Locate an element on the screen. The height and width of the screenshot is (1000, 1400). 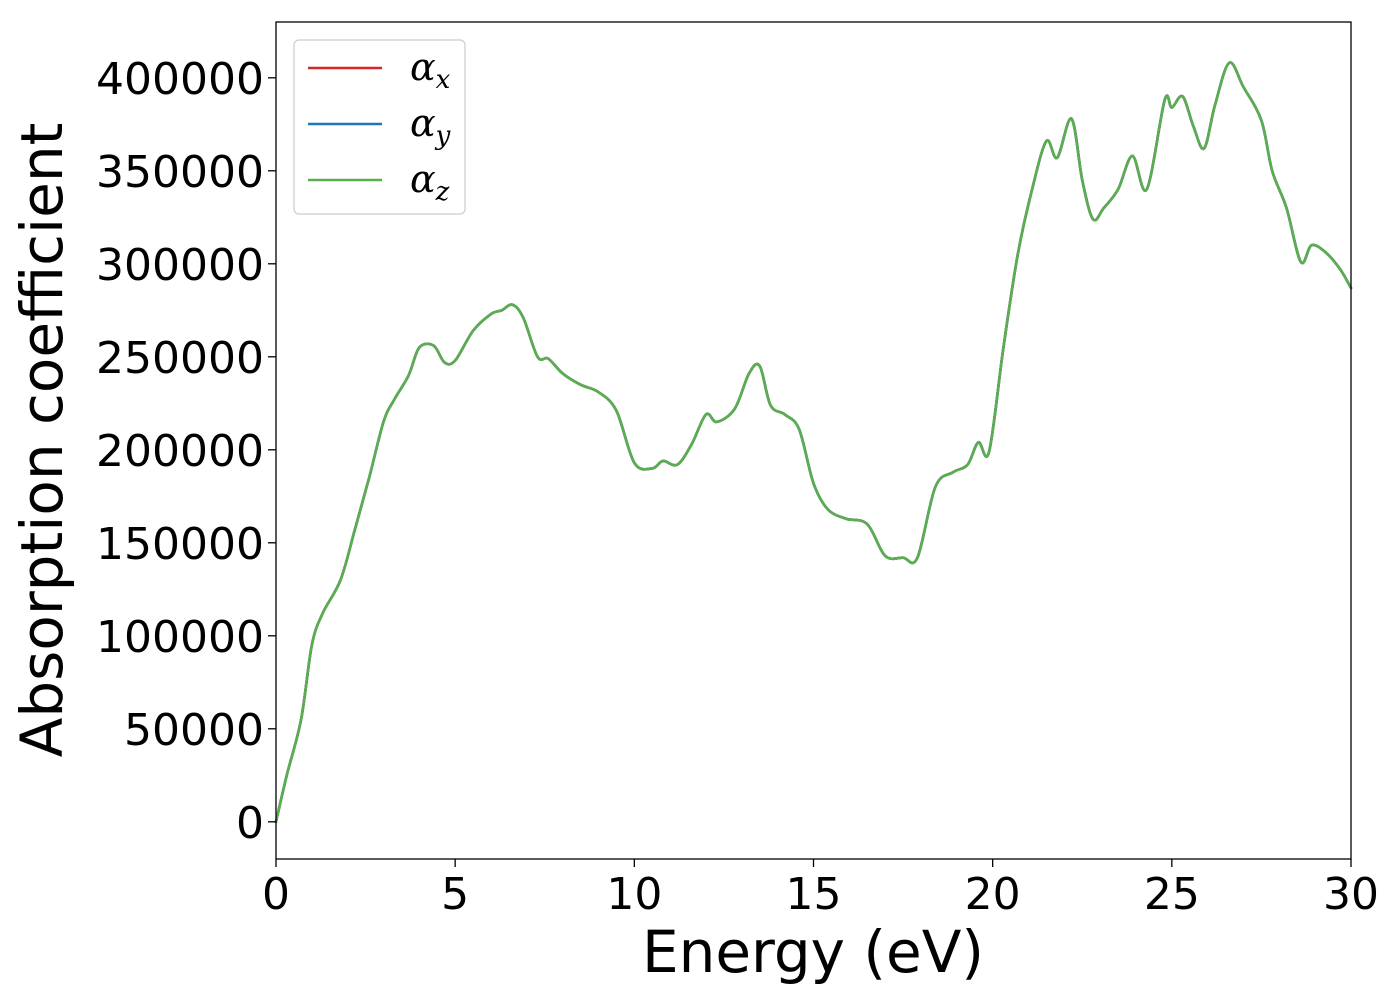
y-tick-label: 150000 is located at coordinates (180, 544).